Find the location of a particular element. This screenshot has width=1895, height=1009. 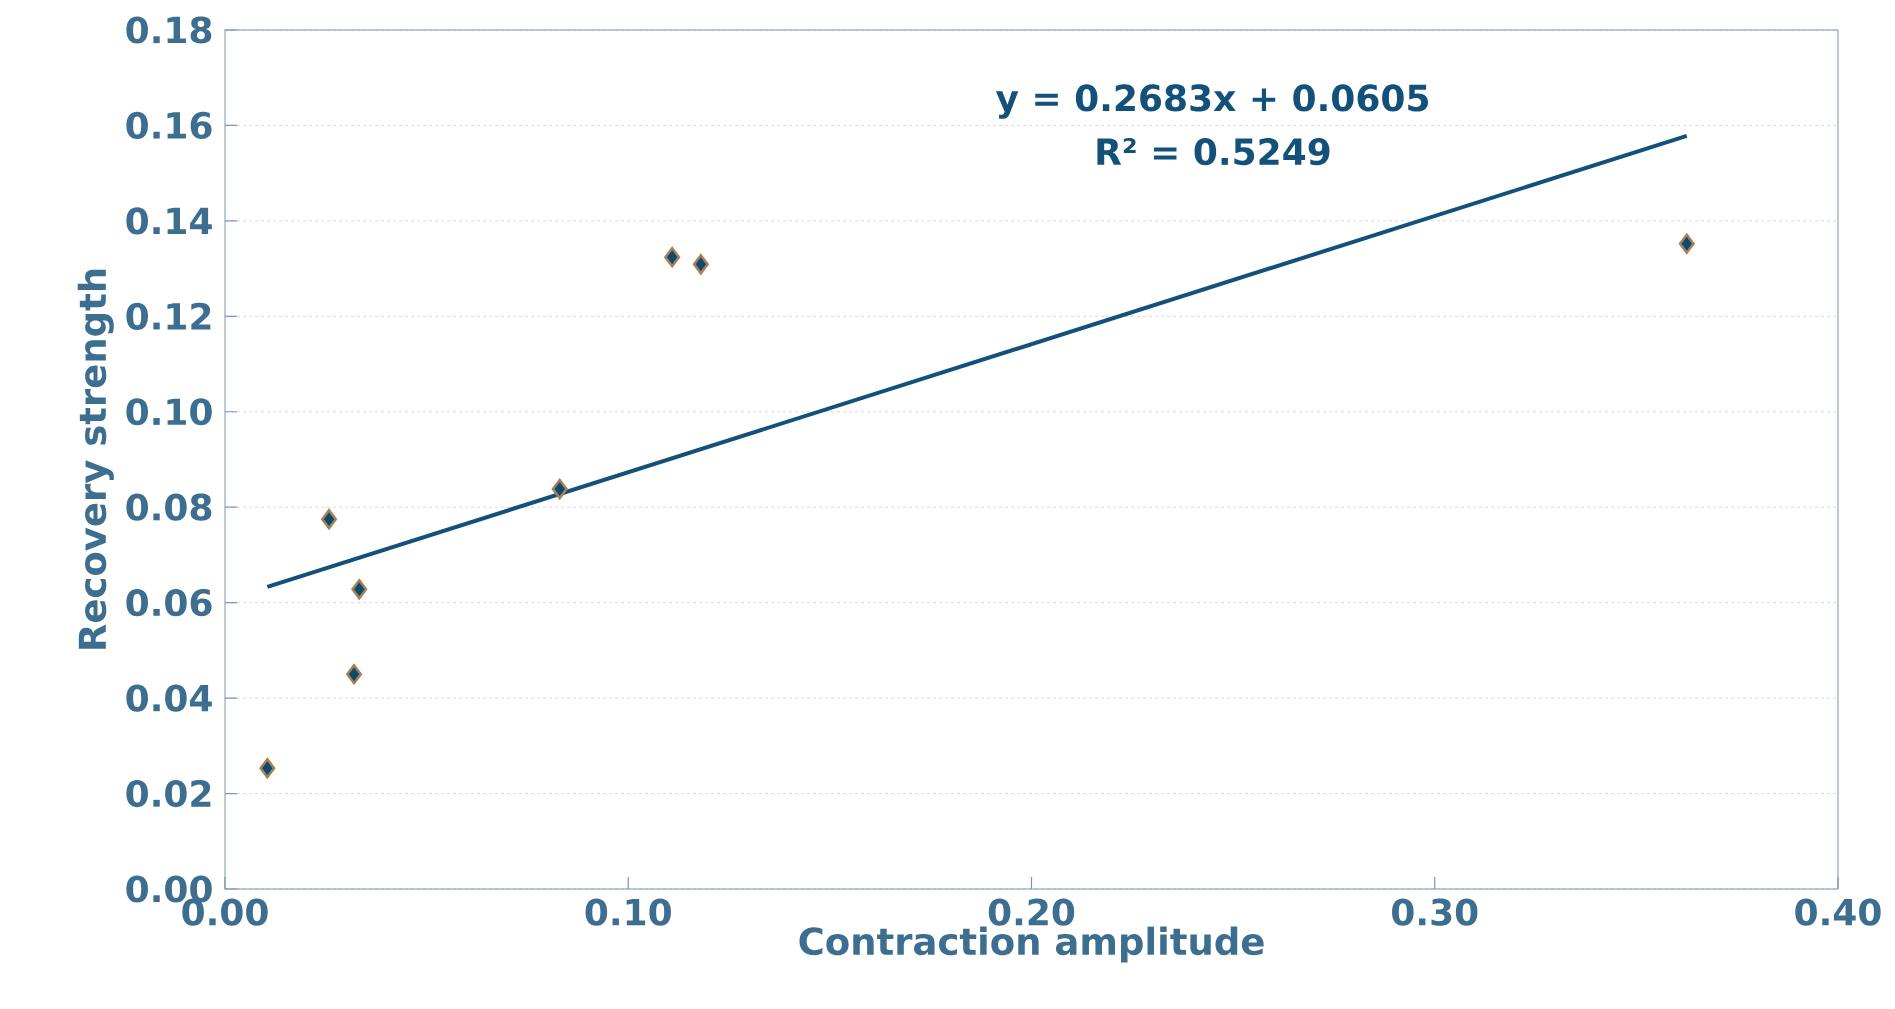

y-tick-label: 0.14 is located at coordinates (169, 221).